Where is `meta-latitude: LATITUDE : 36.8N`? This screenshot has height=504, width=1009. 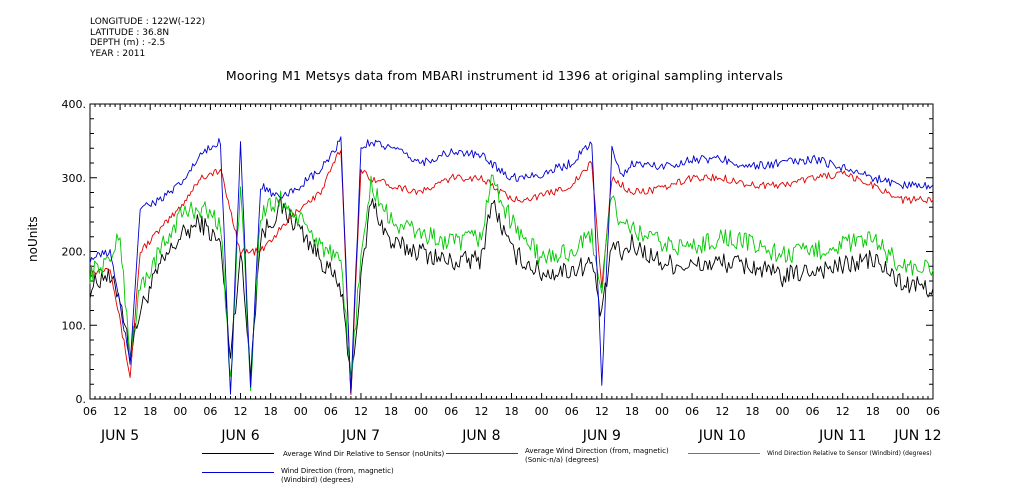 meta-latitude: LATITUDE : 36.8N is located at coordinates (130, 32).